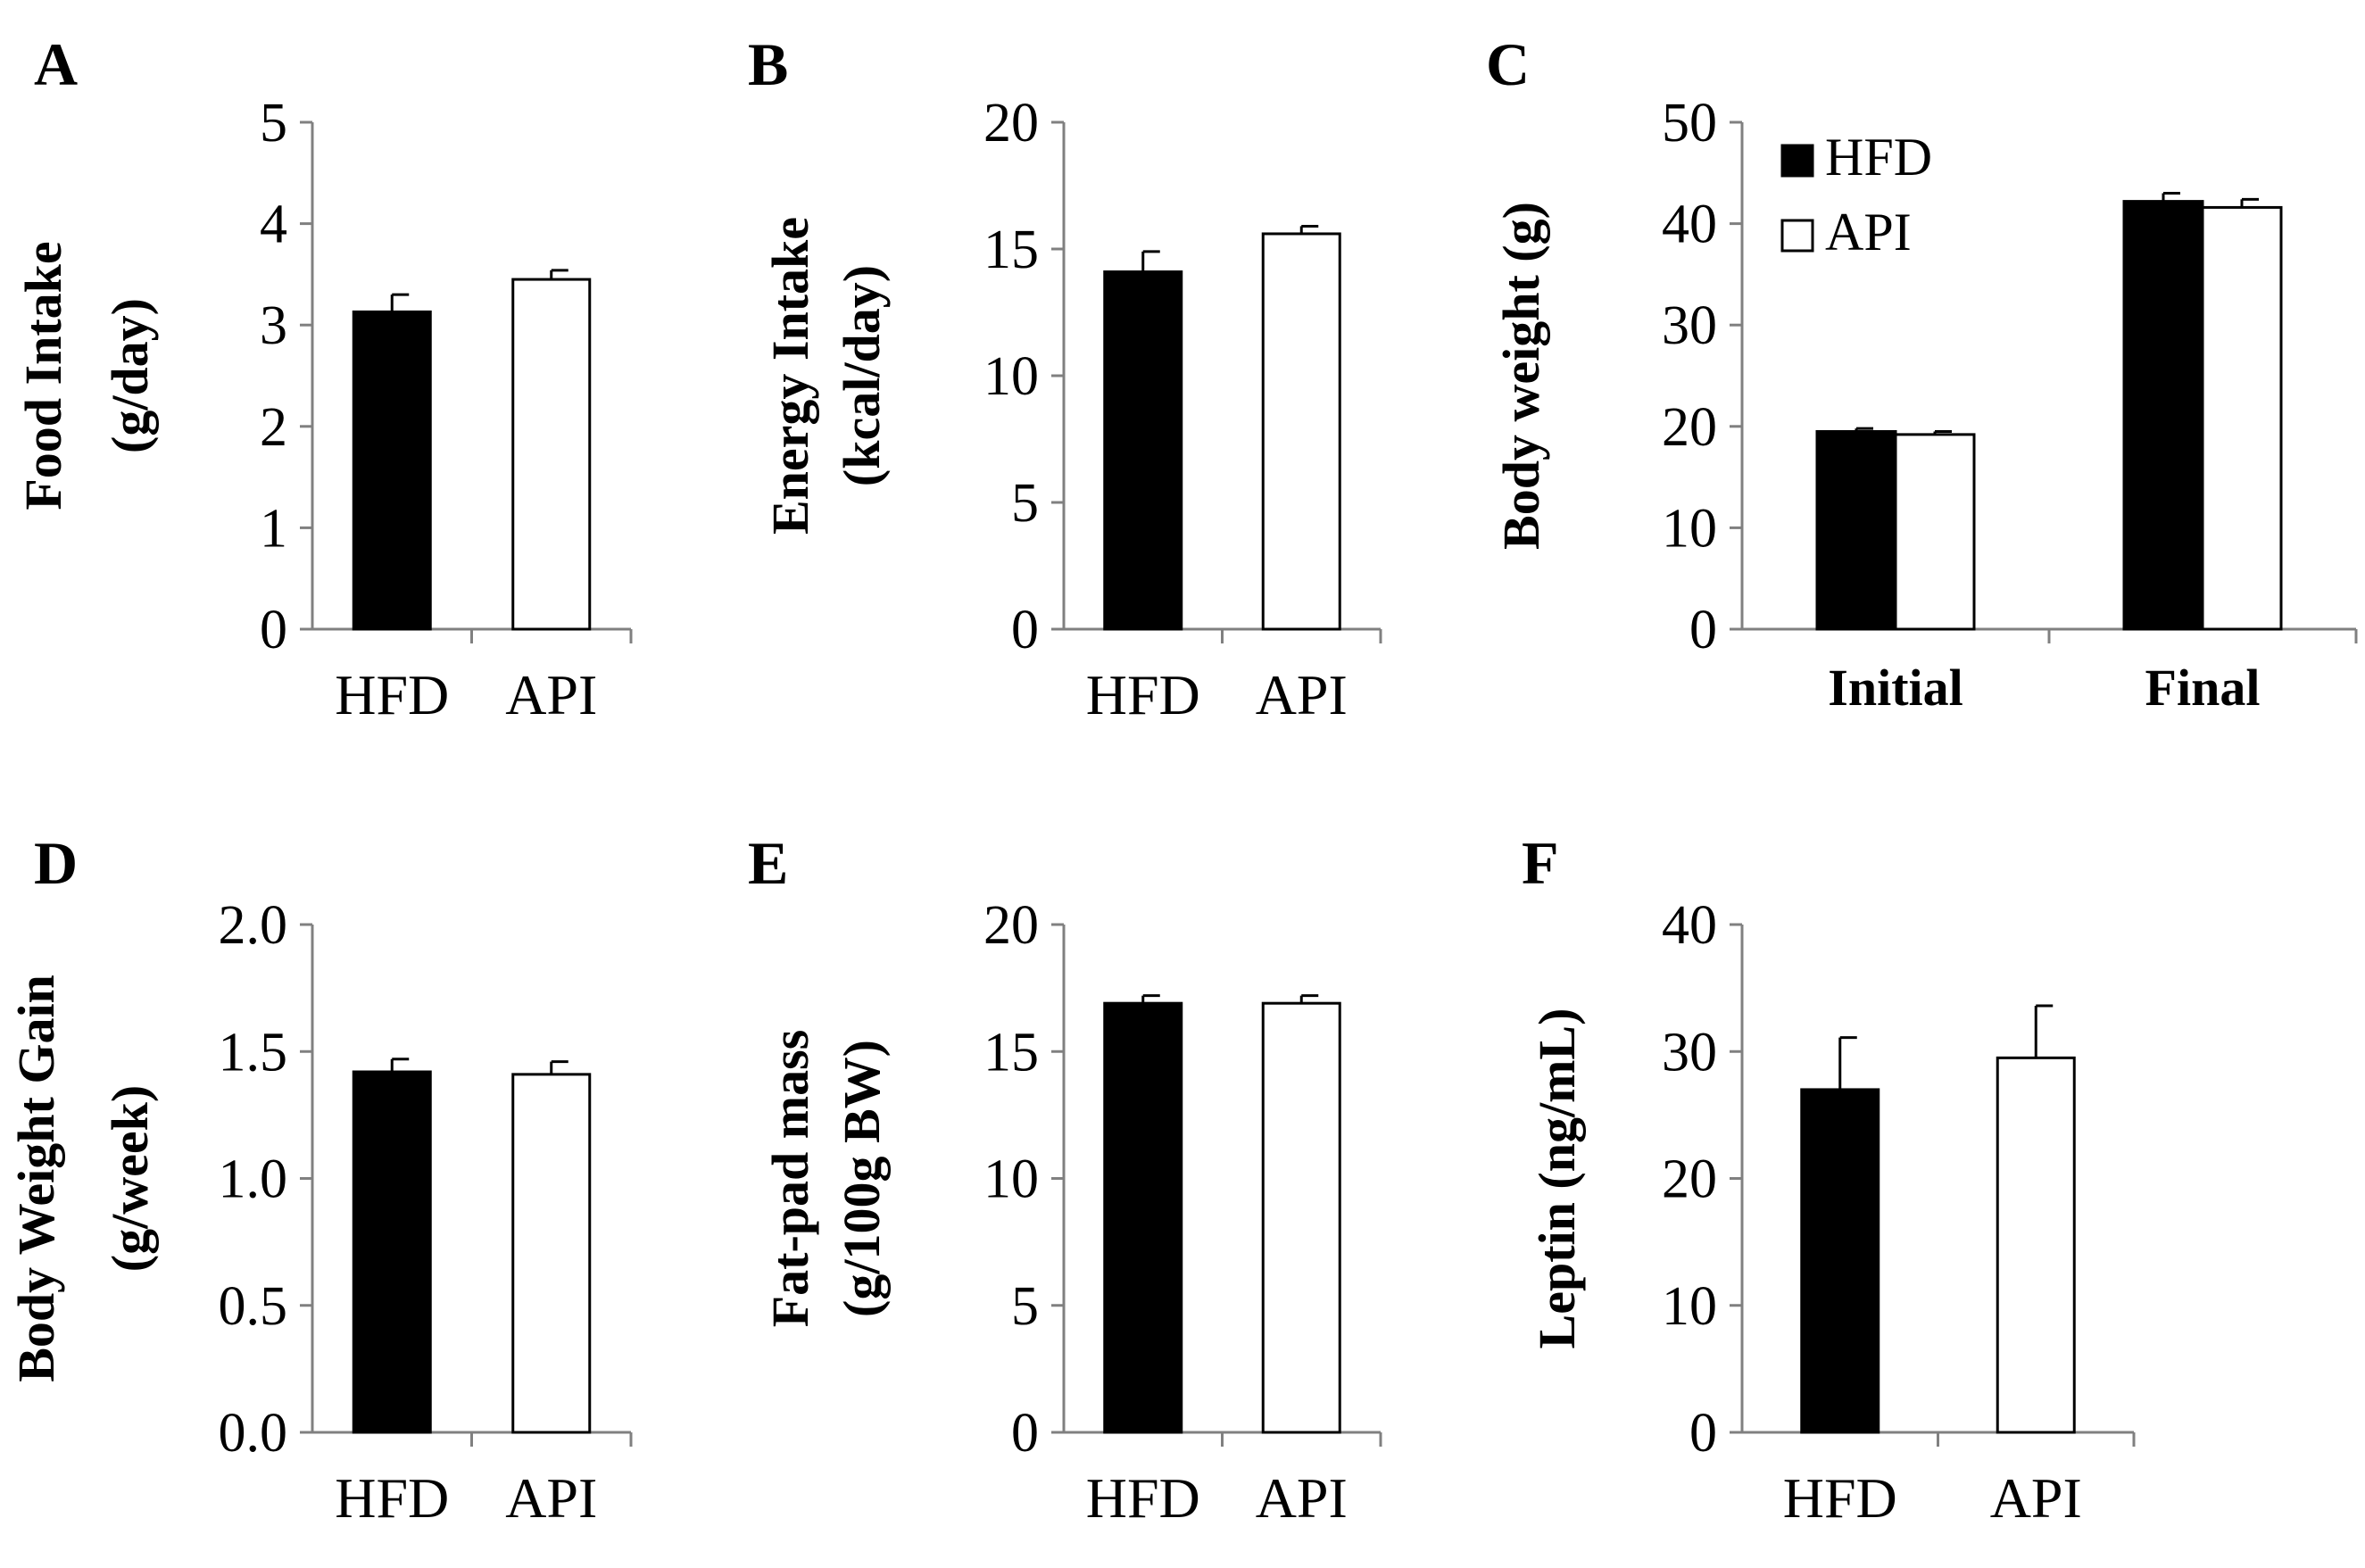 This screenshot has width=2365, height=1568. What do you see at coordinates (1508, 64) in the screenshot?
I see `panel-letter: C` at bounding box center [1508, 64].